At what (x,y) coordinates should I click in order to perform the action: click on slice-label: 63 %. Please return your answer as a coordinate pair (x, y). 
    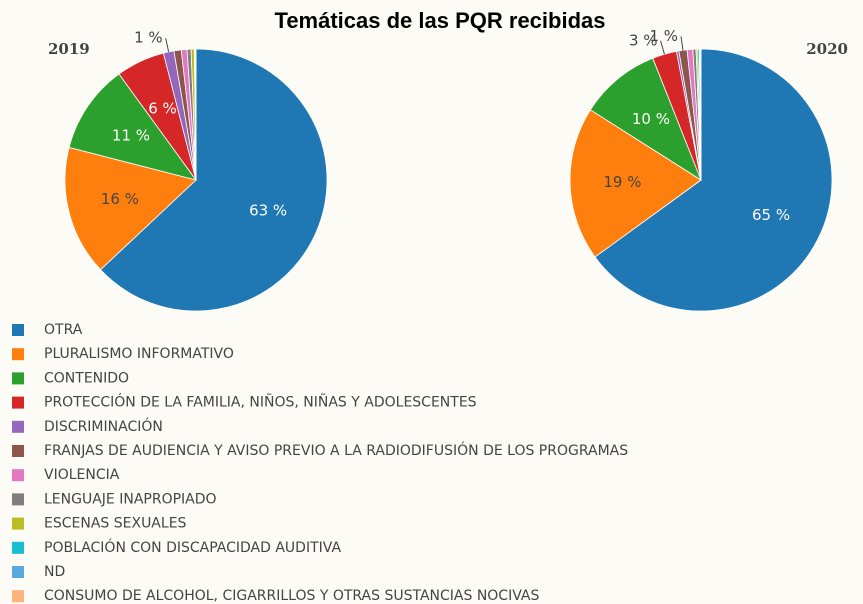
    Looking at the image, I should click on (268, 211).